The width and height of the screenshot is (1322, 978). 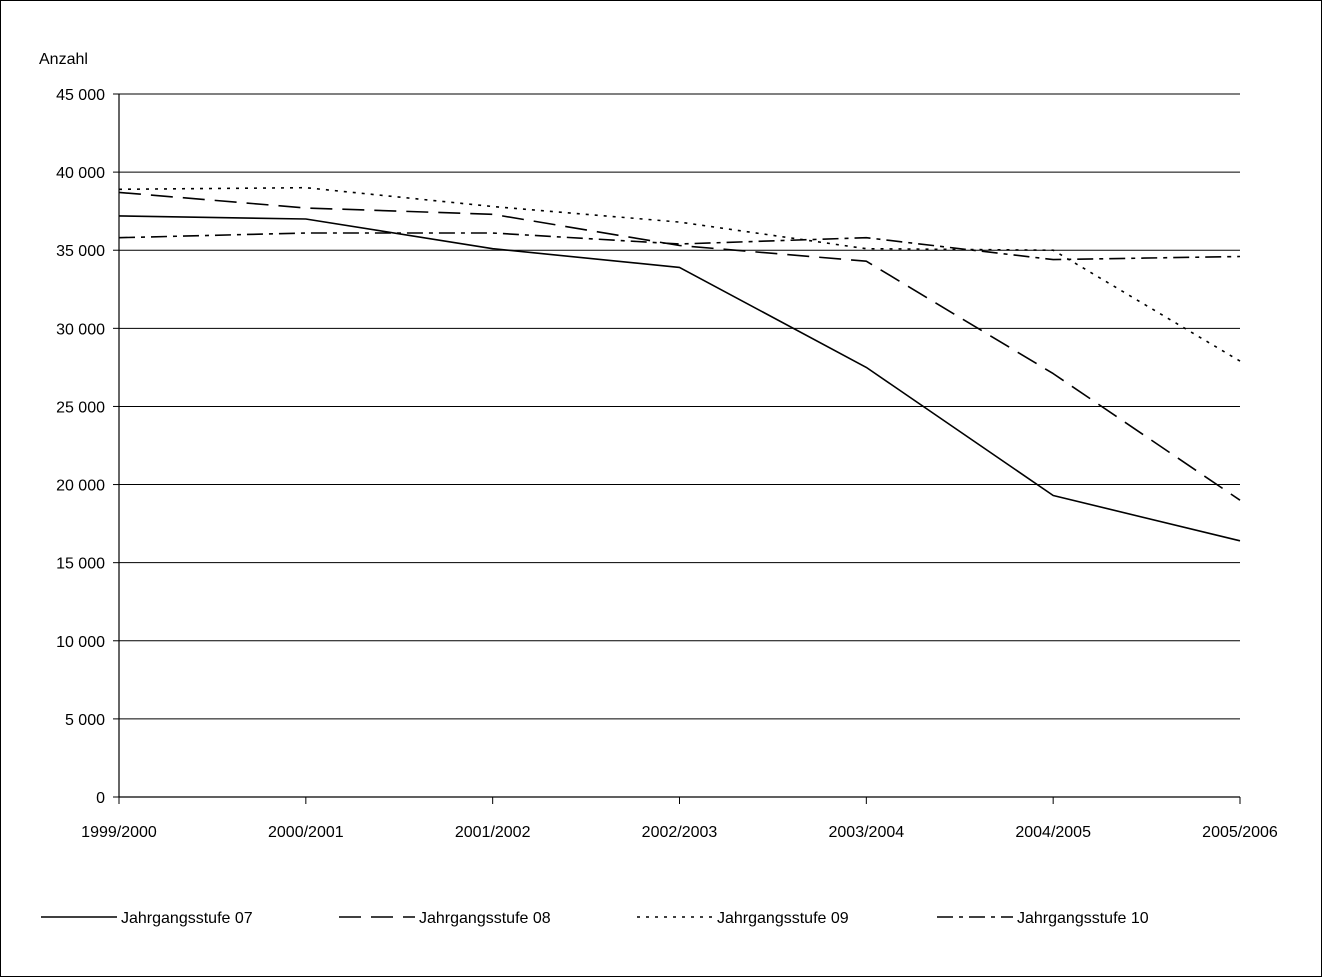 What do you see at coordinates (80, 564) in the screenshot?
I see `y-tick-label: 15 000` at bounding box center [80, 564].